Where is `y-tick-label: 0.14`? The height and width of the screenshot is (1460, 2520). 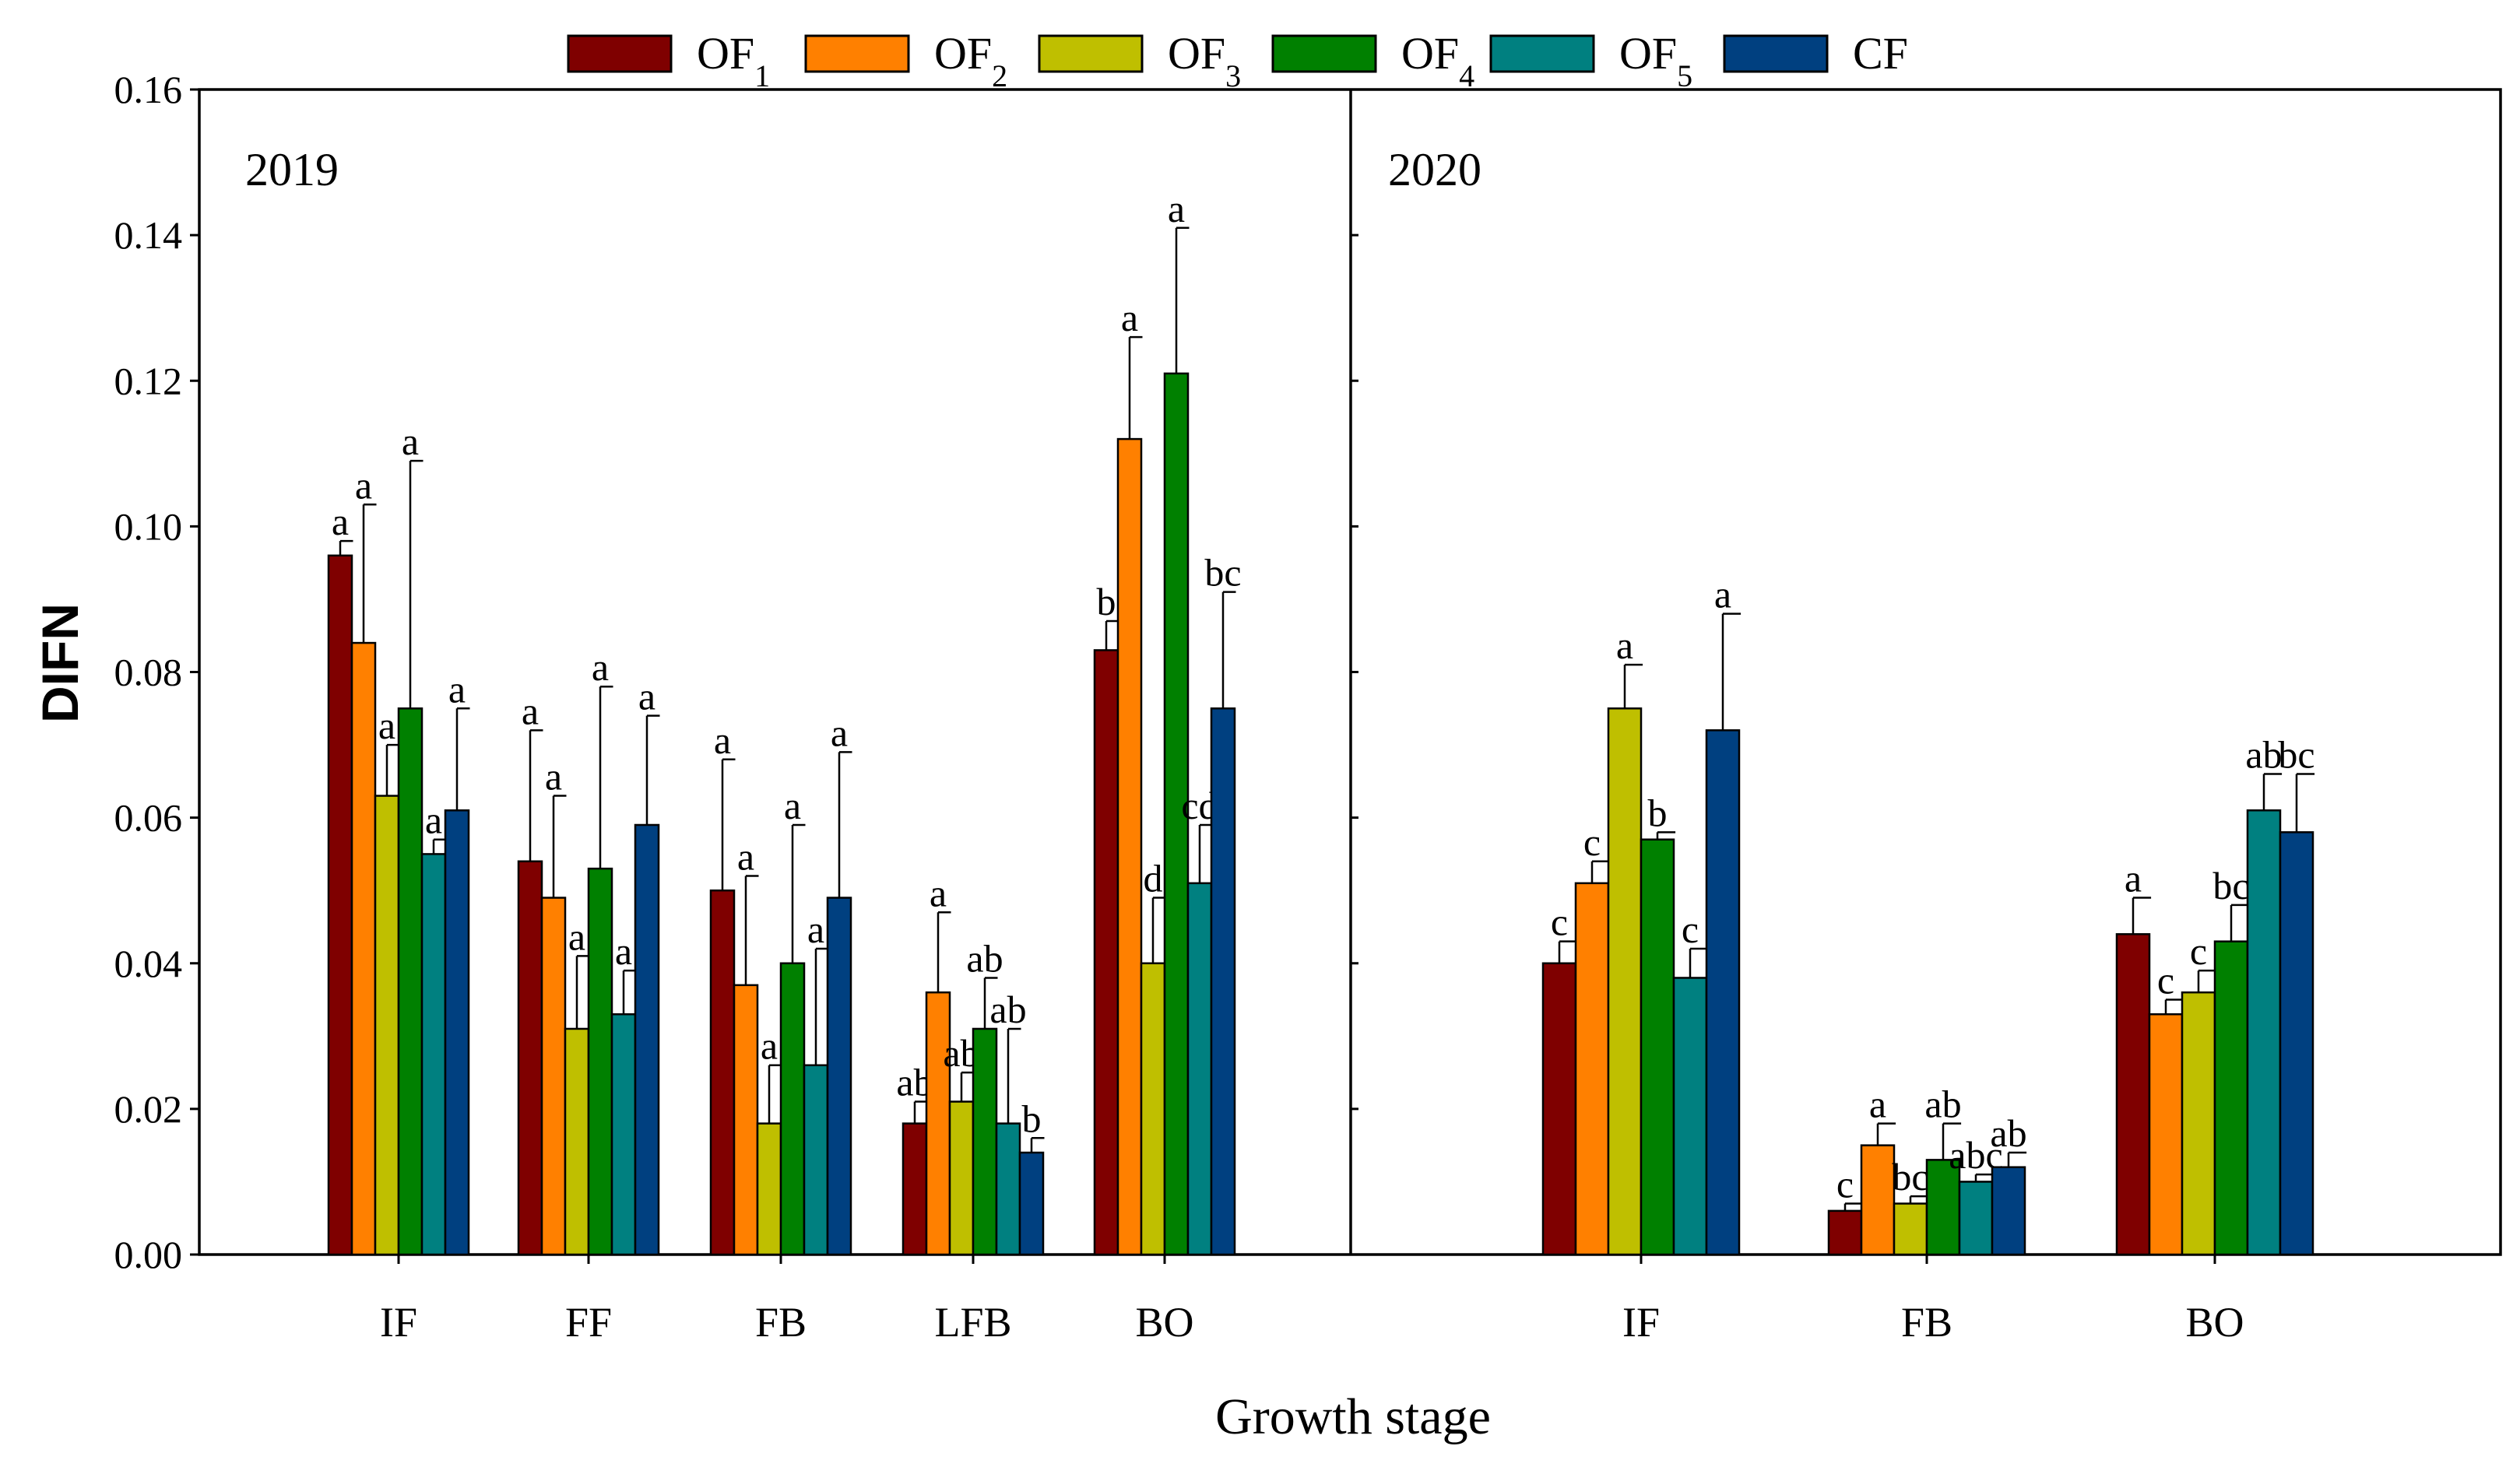 y-tick-label: 0.14 is located at coordinates (148, 235).